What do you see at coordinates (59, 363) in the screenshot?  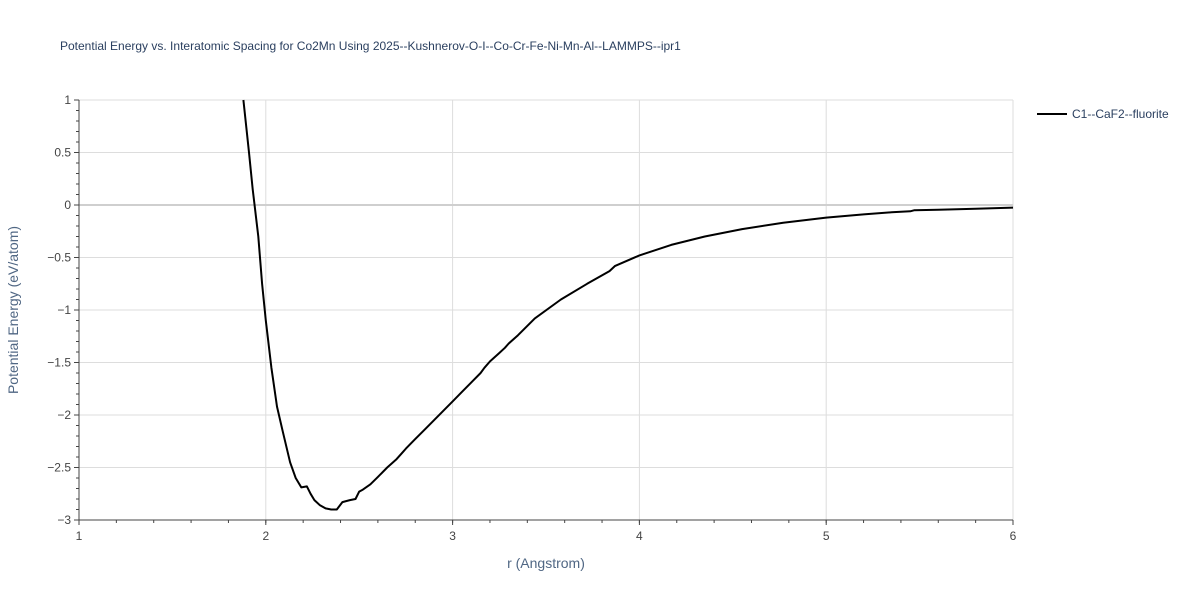 I see `y-tick-label: −1.5` at bounding box center [59, 363].